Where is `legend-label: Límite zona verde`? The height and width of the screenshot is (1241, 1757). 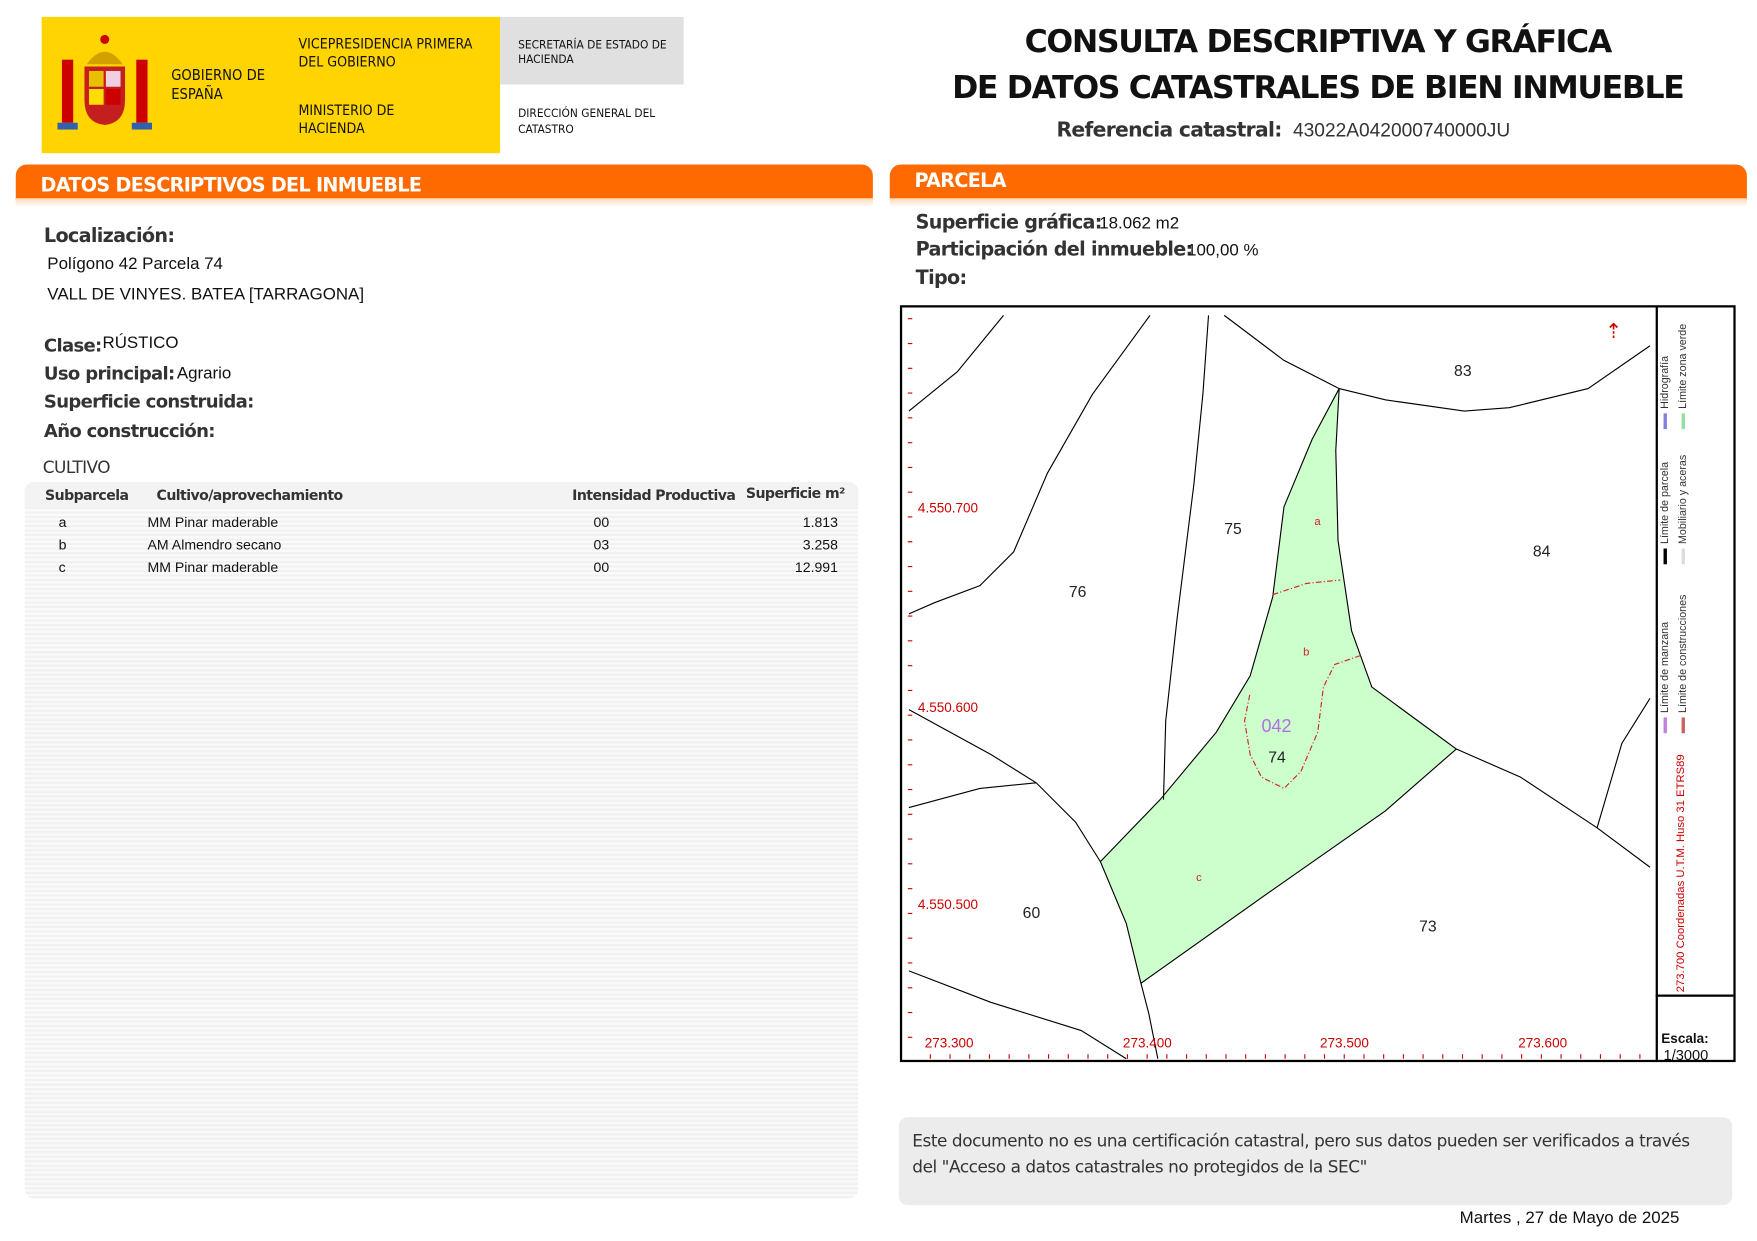 legend-label: Límite zona verde is located at coordinates (1683, 366).